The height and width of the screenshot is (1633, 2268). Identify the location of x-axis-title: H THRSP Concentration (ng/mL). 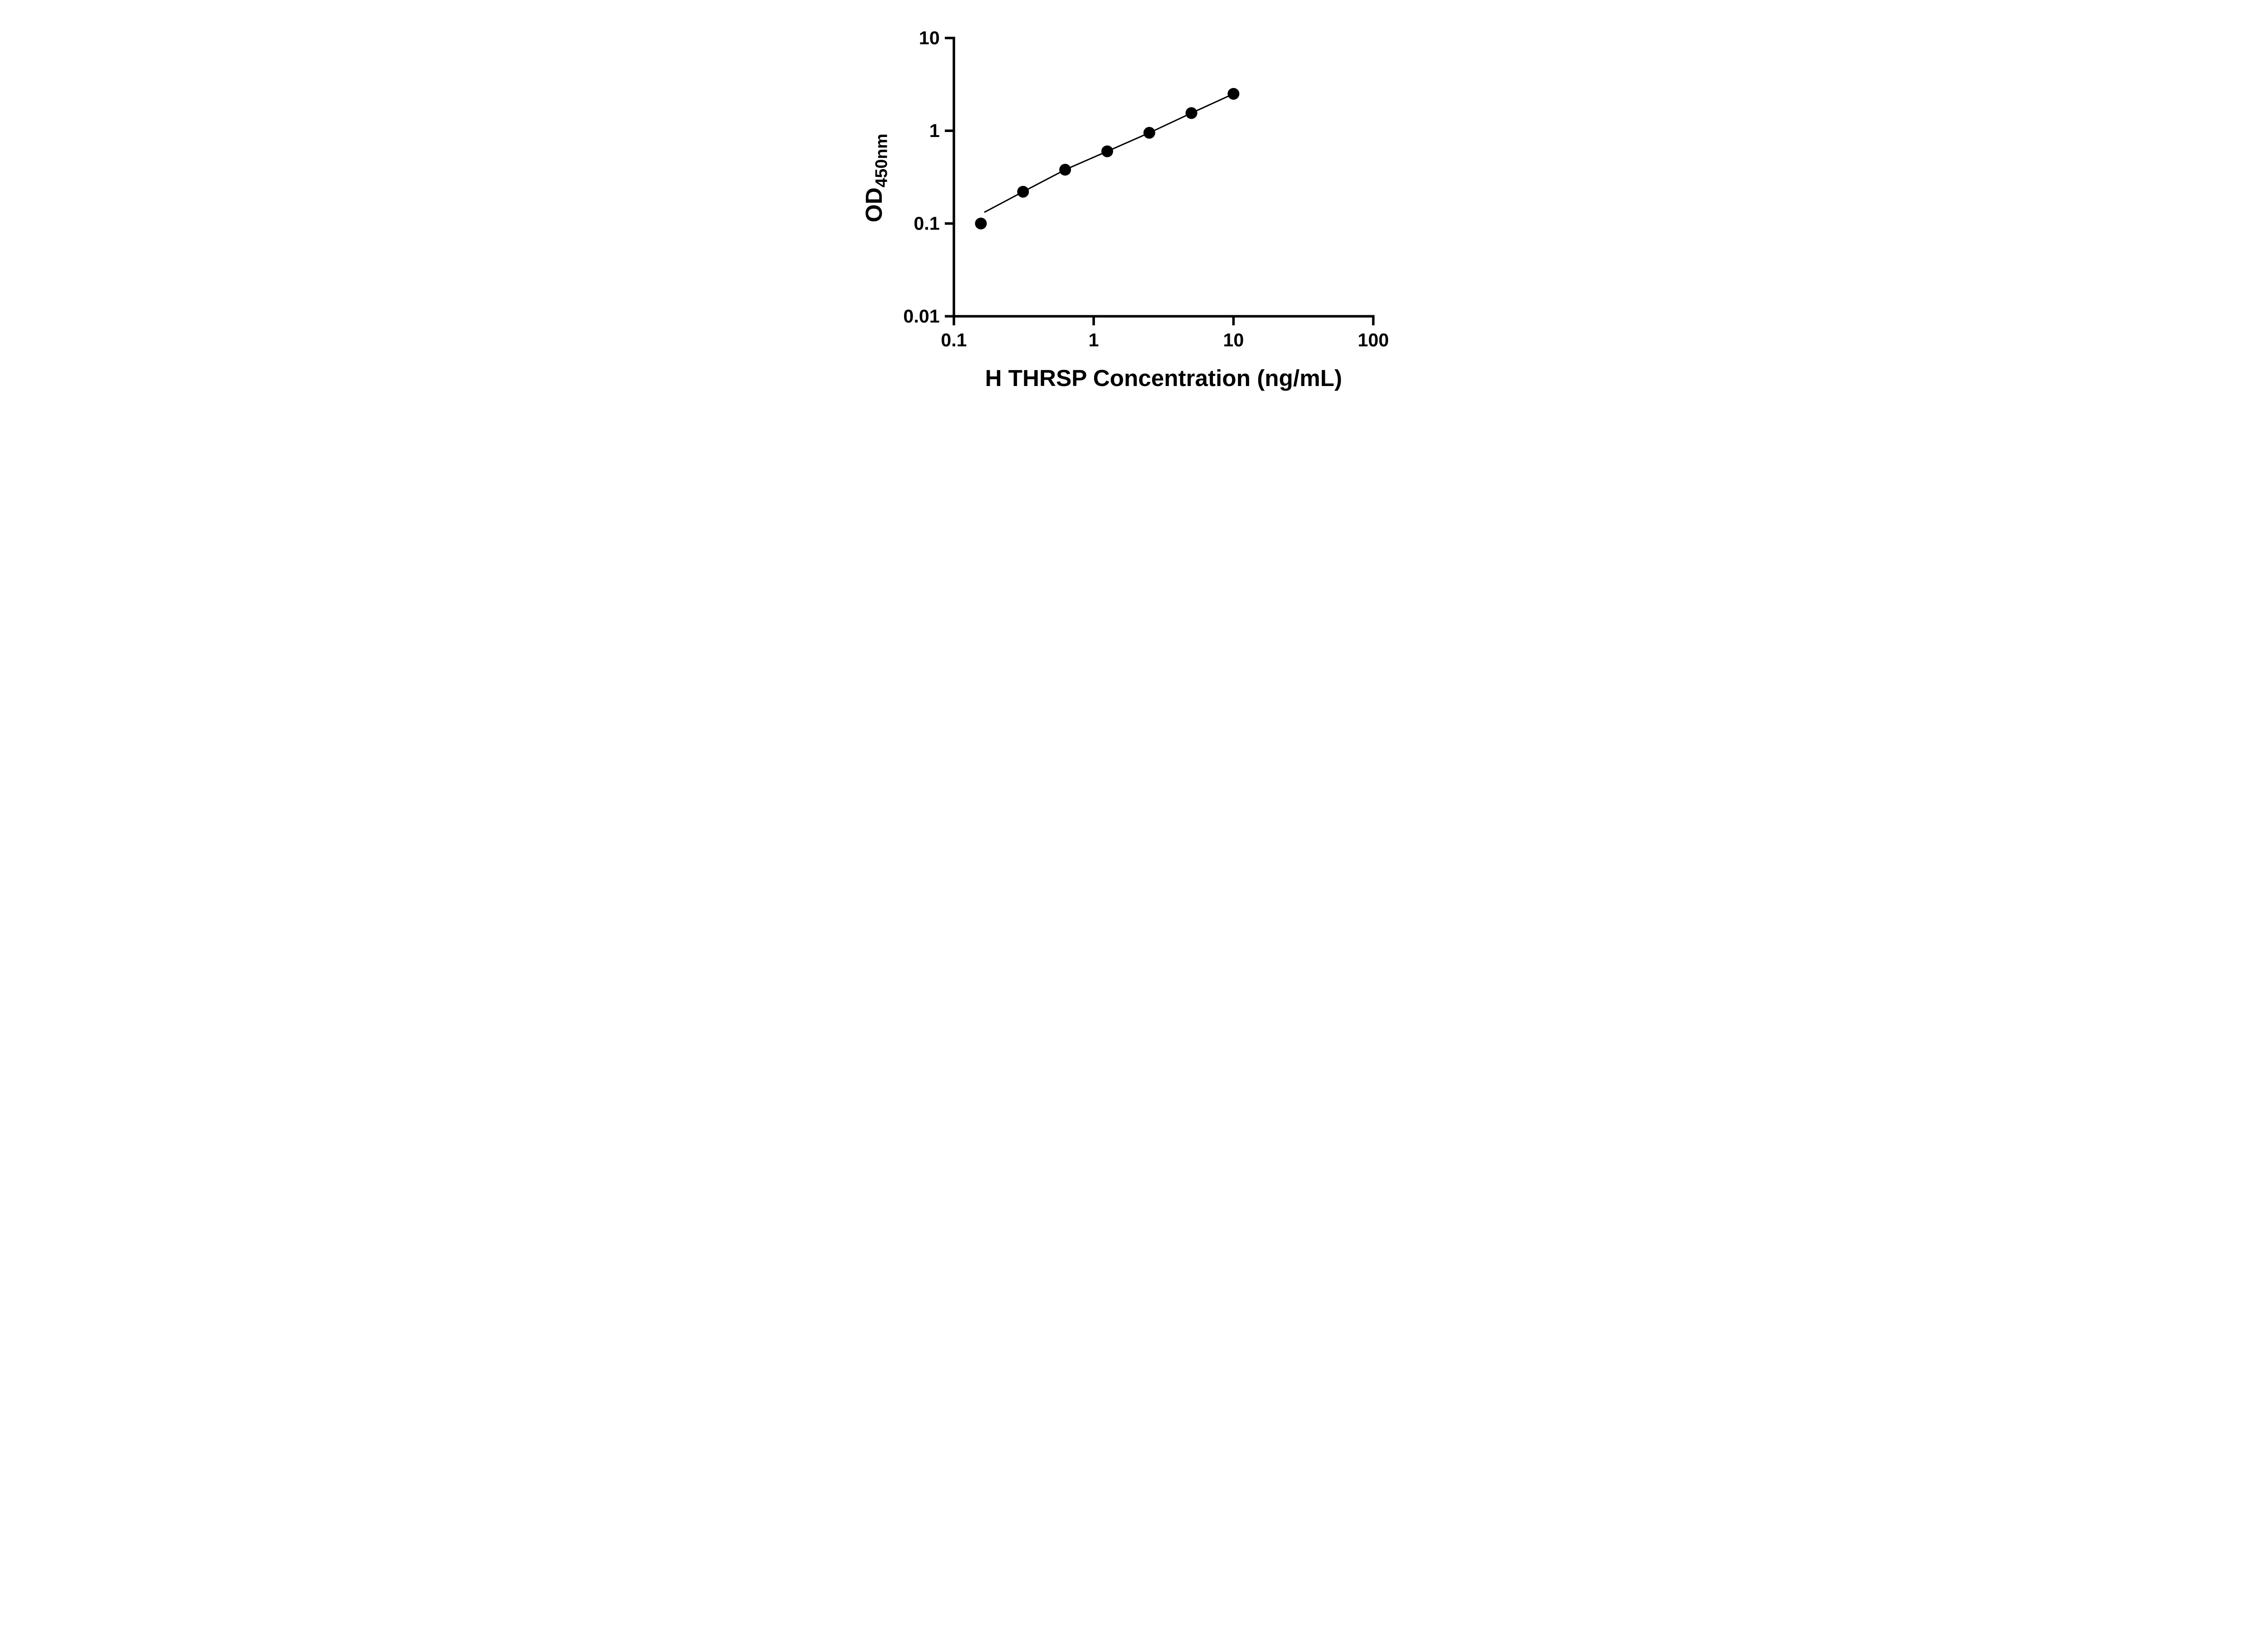
(1163, 378).